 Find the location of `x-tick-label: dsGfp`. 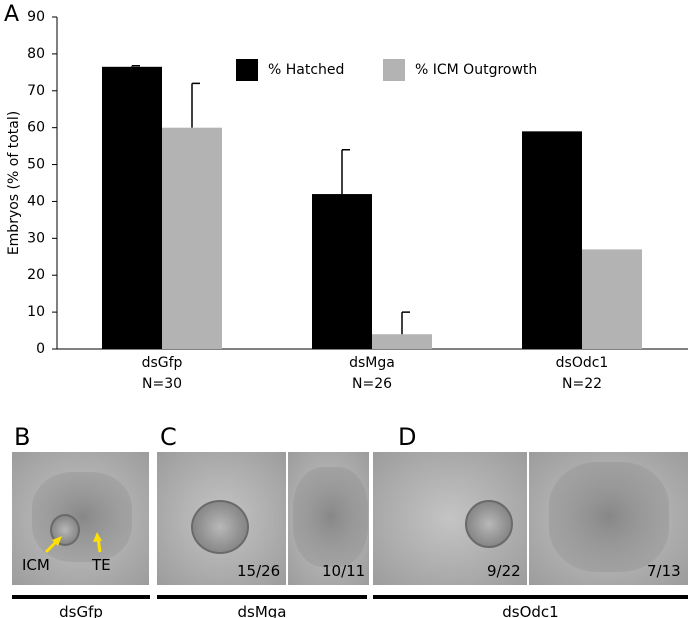

x-tick-label: dsGfp is located at coordinates (162, 363).